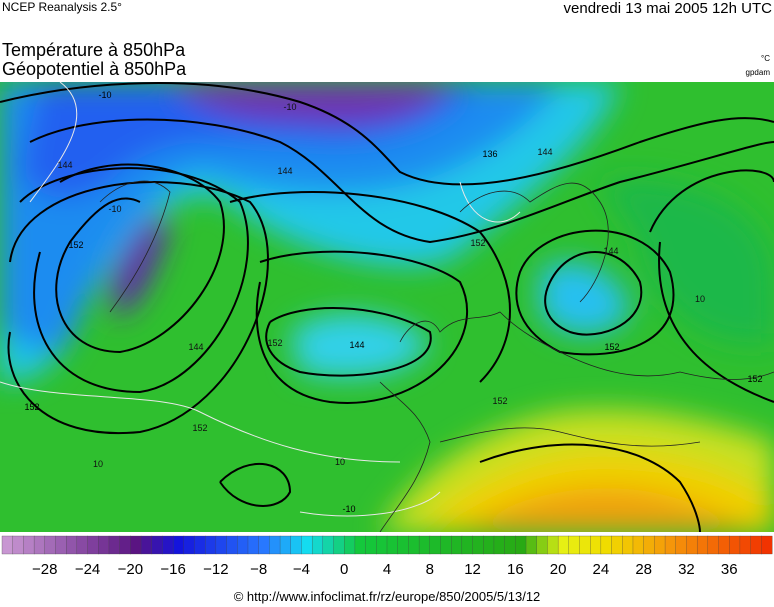 The image size is (774, 607). Describe the element at coordinates (601, 569) in the screenshot. I see `colorbar-label: 24` at that location.